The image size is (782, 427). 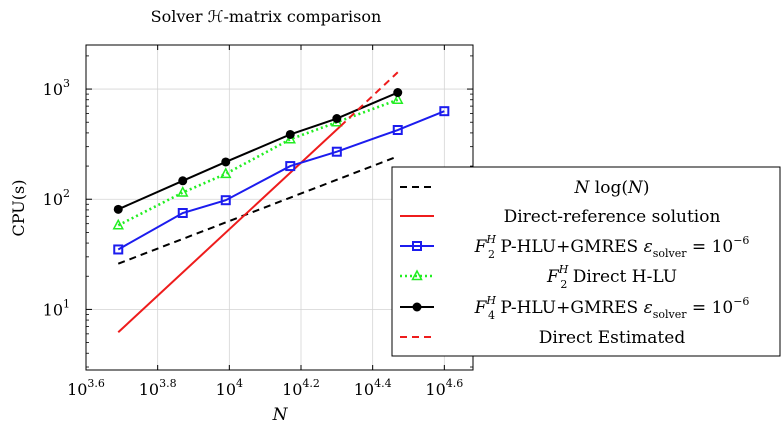 I want to click on legend-label: N log(N), so click(x=612, y=188).